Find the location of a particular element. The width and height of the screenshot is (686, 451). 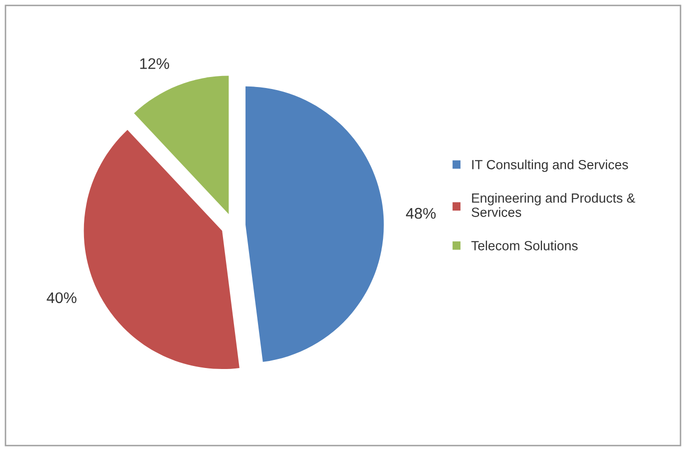

data-label: 48% is located at coordinates (421, 213).